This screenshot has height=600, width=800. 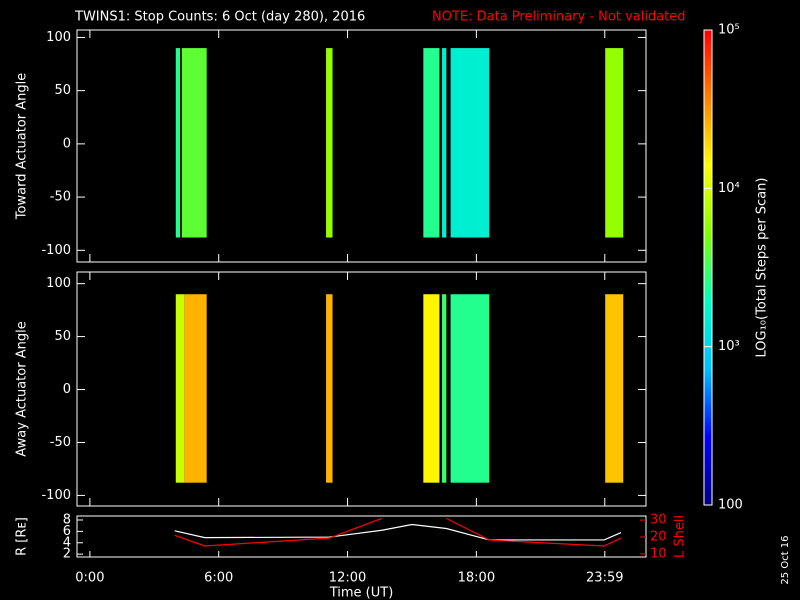 I want to click on y2-tick-label: 30, so click(x=658, y=520).